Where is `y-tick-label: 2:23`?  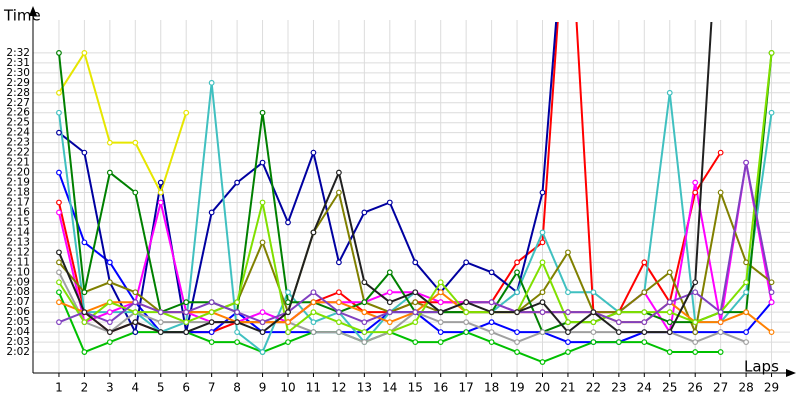 y-tick-label: 2:23 is located at coordinates (18, 143).